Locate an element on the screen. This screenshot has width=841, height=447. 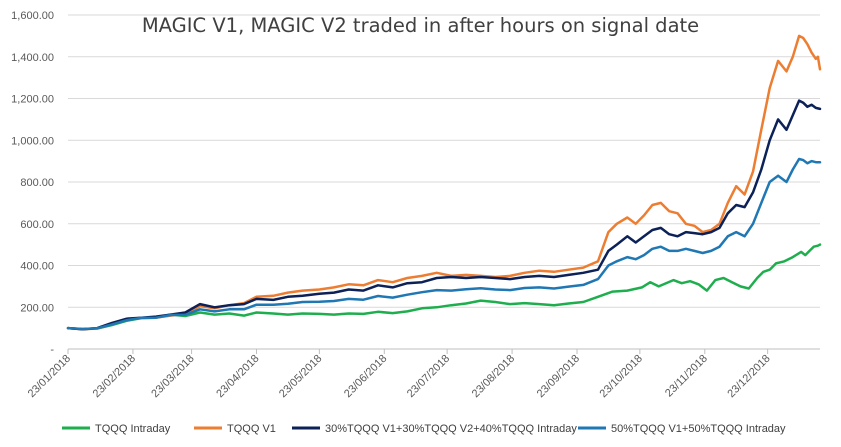
y-tick-label: 200.00 is located at coordinates (37, 308).